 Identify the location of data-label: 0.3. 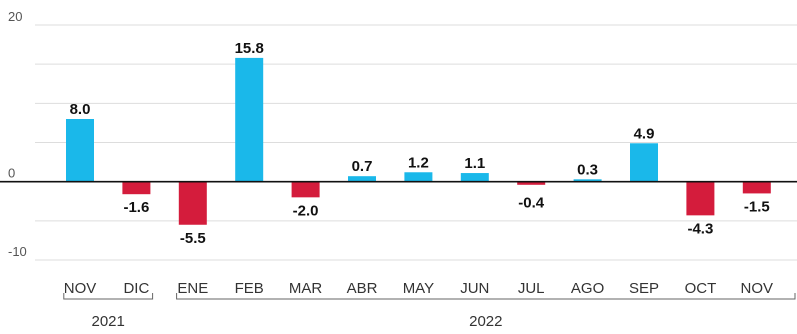
(587, 169).